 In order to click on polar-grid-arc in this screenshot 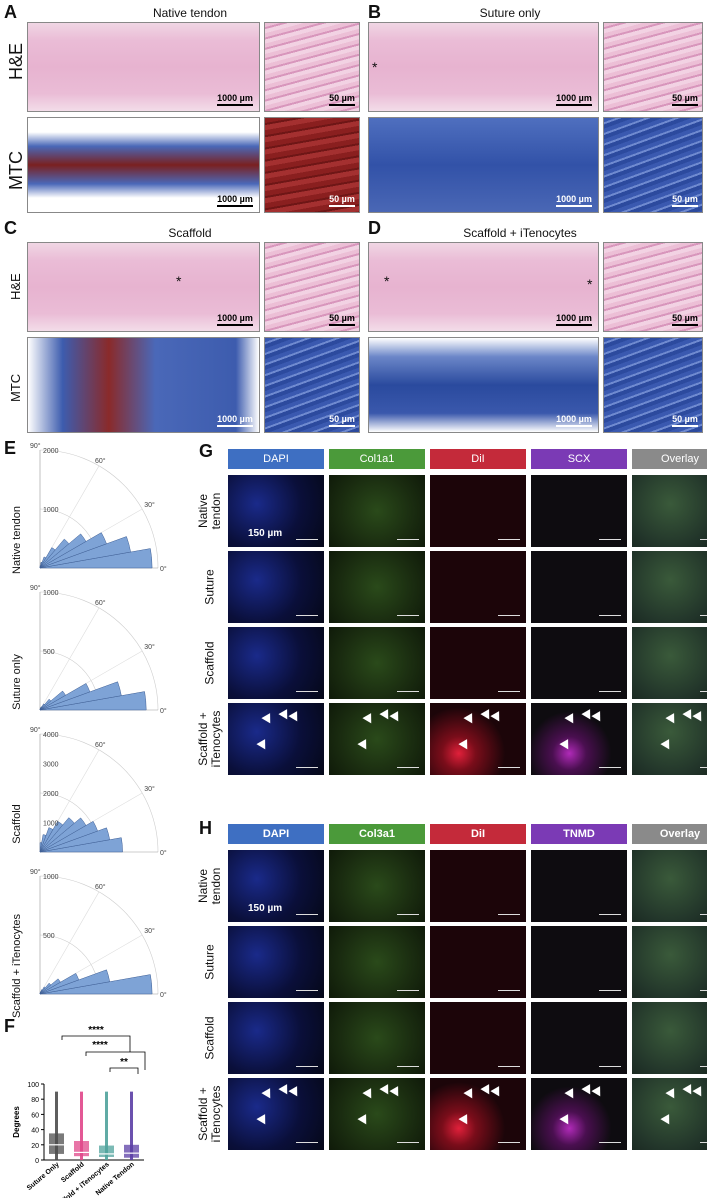, I will do `click(99, 793)`.